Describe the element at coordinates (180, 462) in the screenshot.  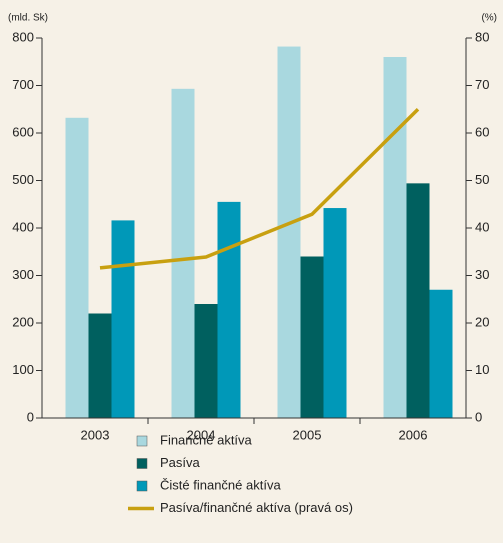
I see `legend-label: Pasíva` at that location.